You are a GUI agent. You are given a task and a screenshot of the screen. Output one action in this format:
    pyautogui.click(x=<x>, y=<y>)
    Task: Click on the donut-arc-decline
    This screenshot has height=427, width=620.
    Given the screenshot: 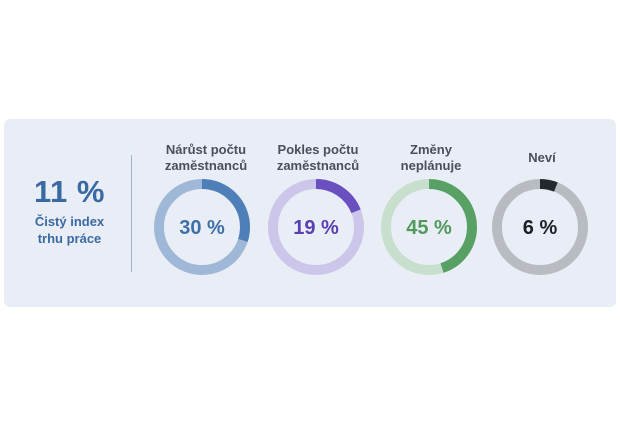 What is the action you would take?
    pyautogui.click(x=316, y=227)
    